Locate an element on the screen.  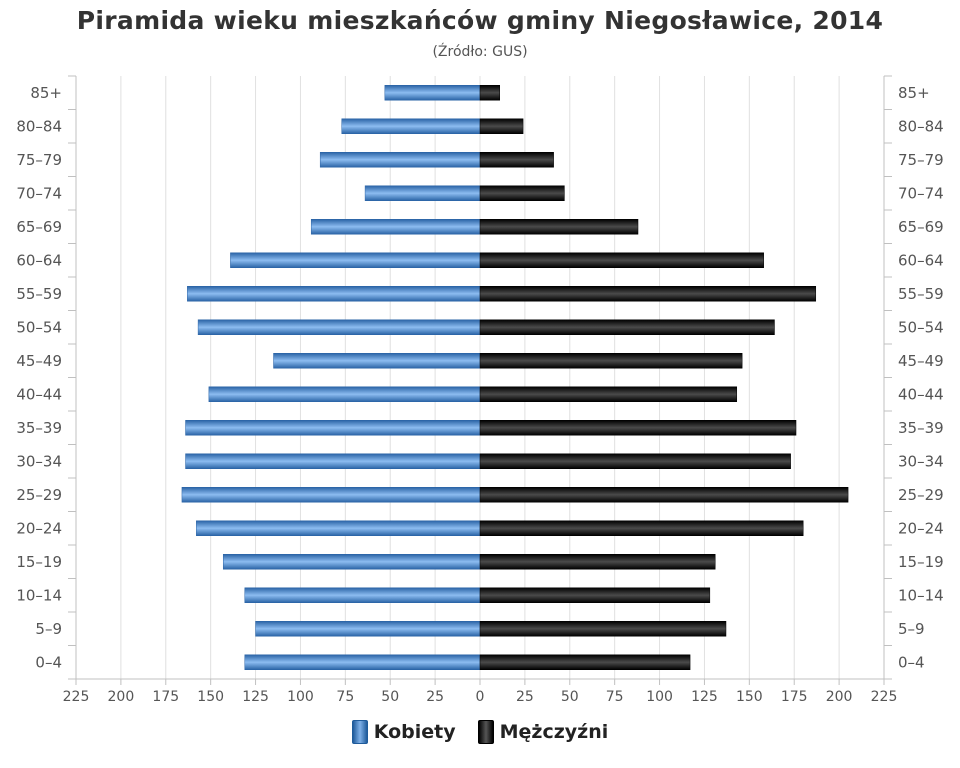
chart-subtitle: (Źródło: GUS) is located at coordinates (480, 52).